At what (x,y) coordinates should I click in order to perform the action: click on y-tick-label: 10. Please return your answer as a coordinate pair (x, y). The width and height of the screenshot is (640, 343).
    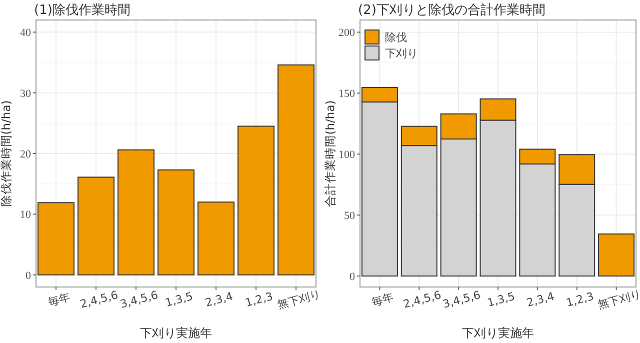
    Looking at the image, I should click on (26, 215).